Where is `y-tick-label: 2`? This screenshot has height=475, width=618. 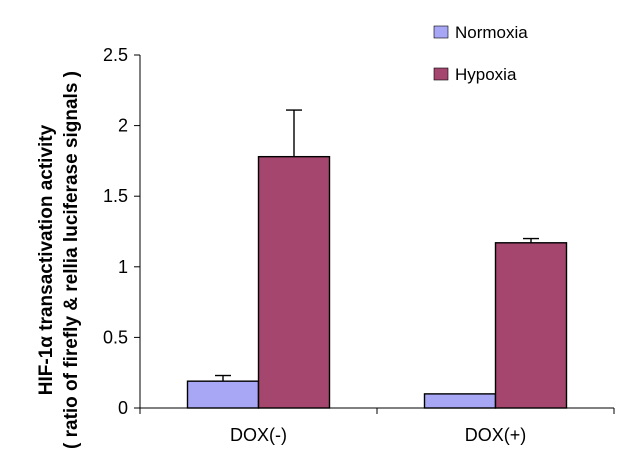
y-tick-label: 2 is located at coordinates (123, 126).